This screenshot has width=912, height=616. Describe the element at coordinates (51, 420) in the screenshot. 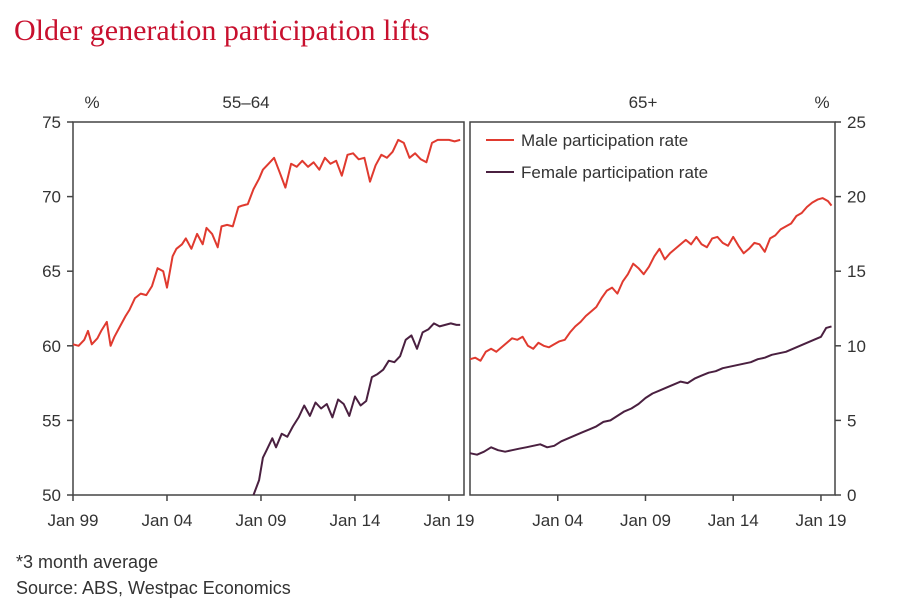

I see `y-tick-label: 55` at that location.